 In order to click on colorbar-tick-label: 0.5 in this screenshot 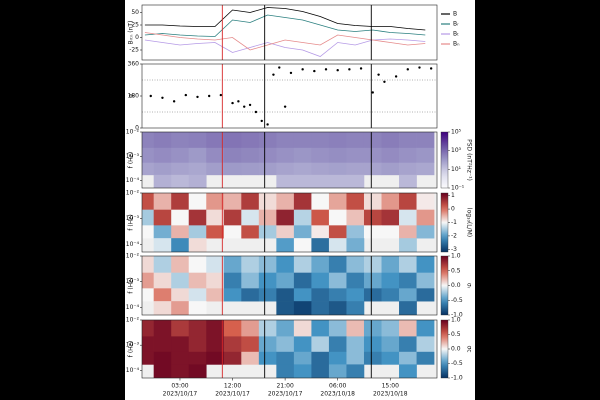, I will do `click(456, 334)`.